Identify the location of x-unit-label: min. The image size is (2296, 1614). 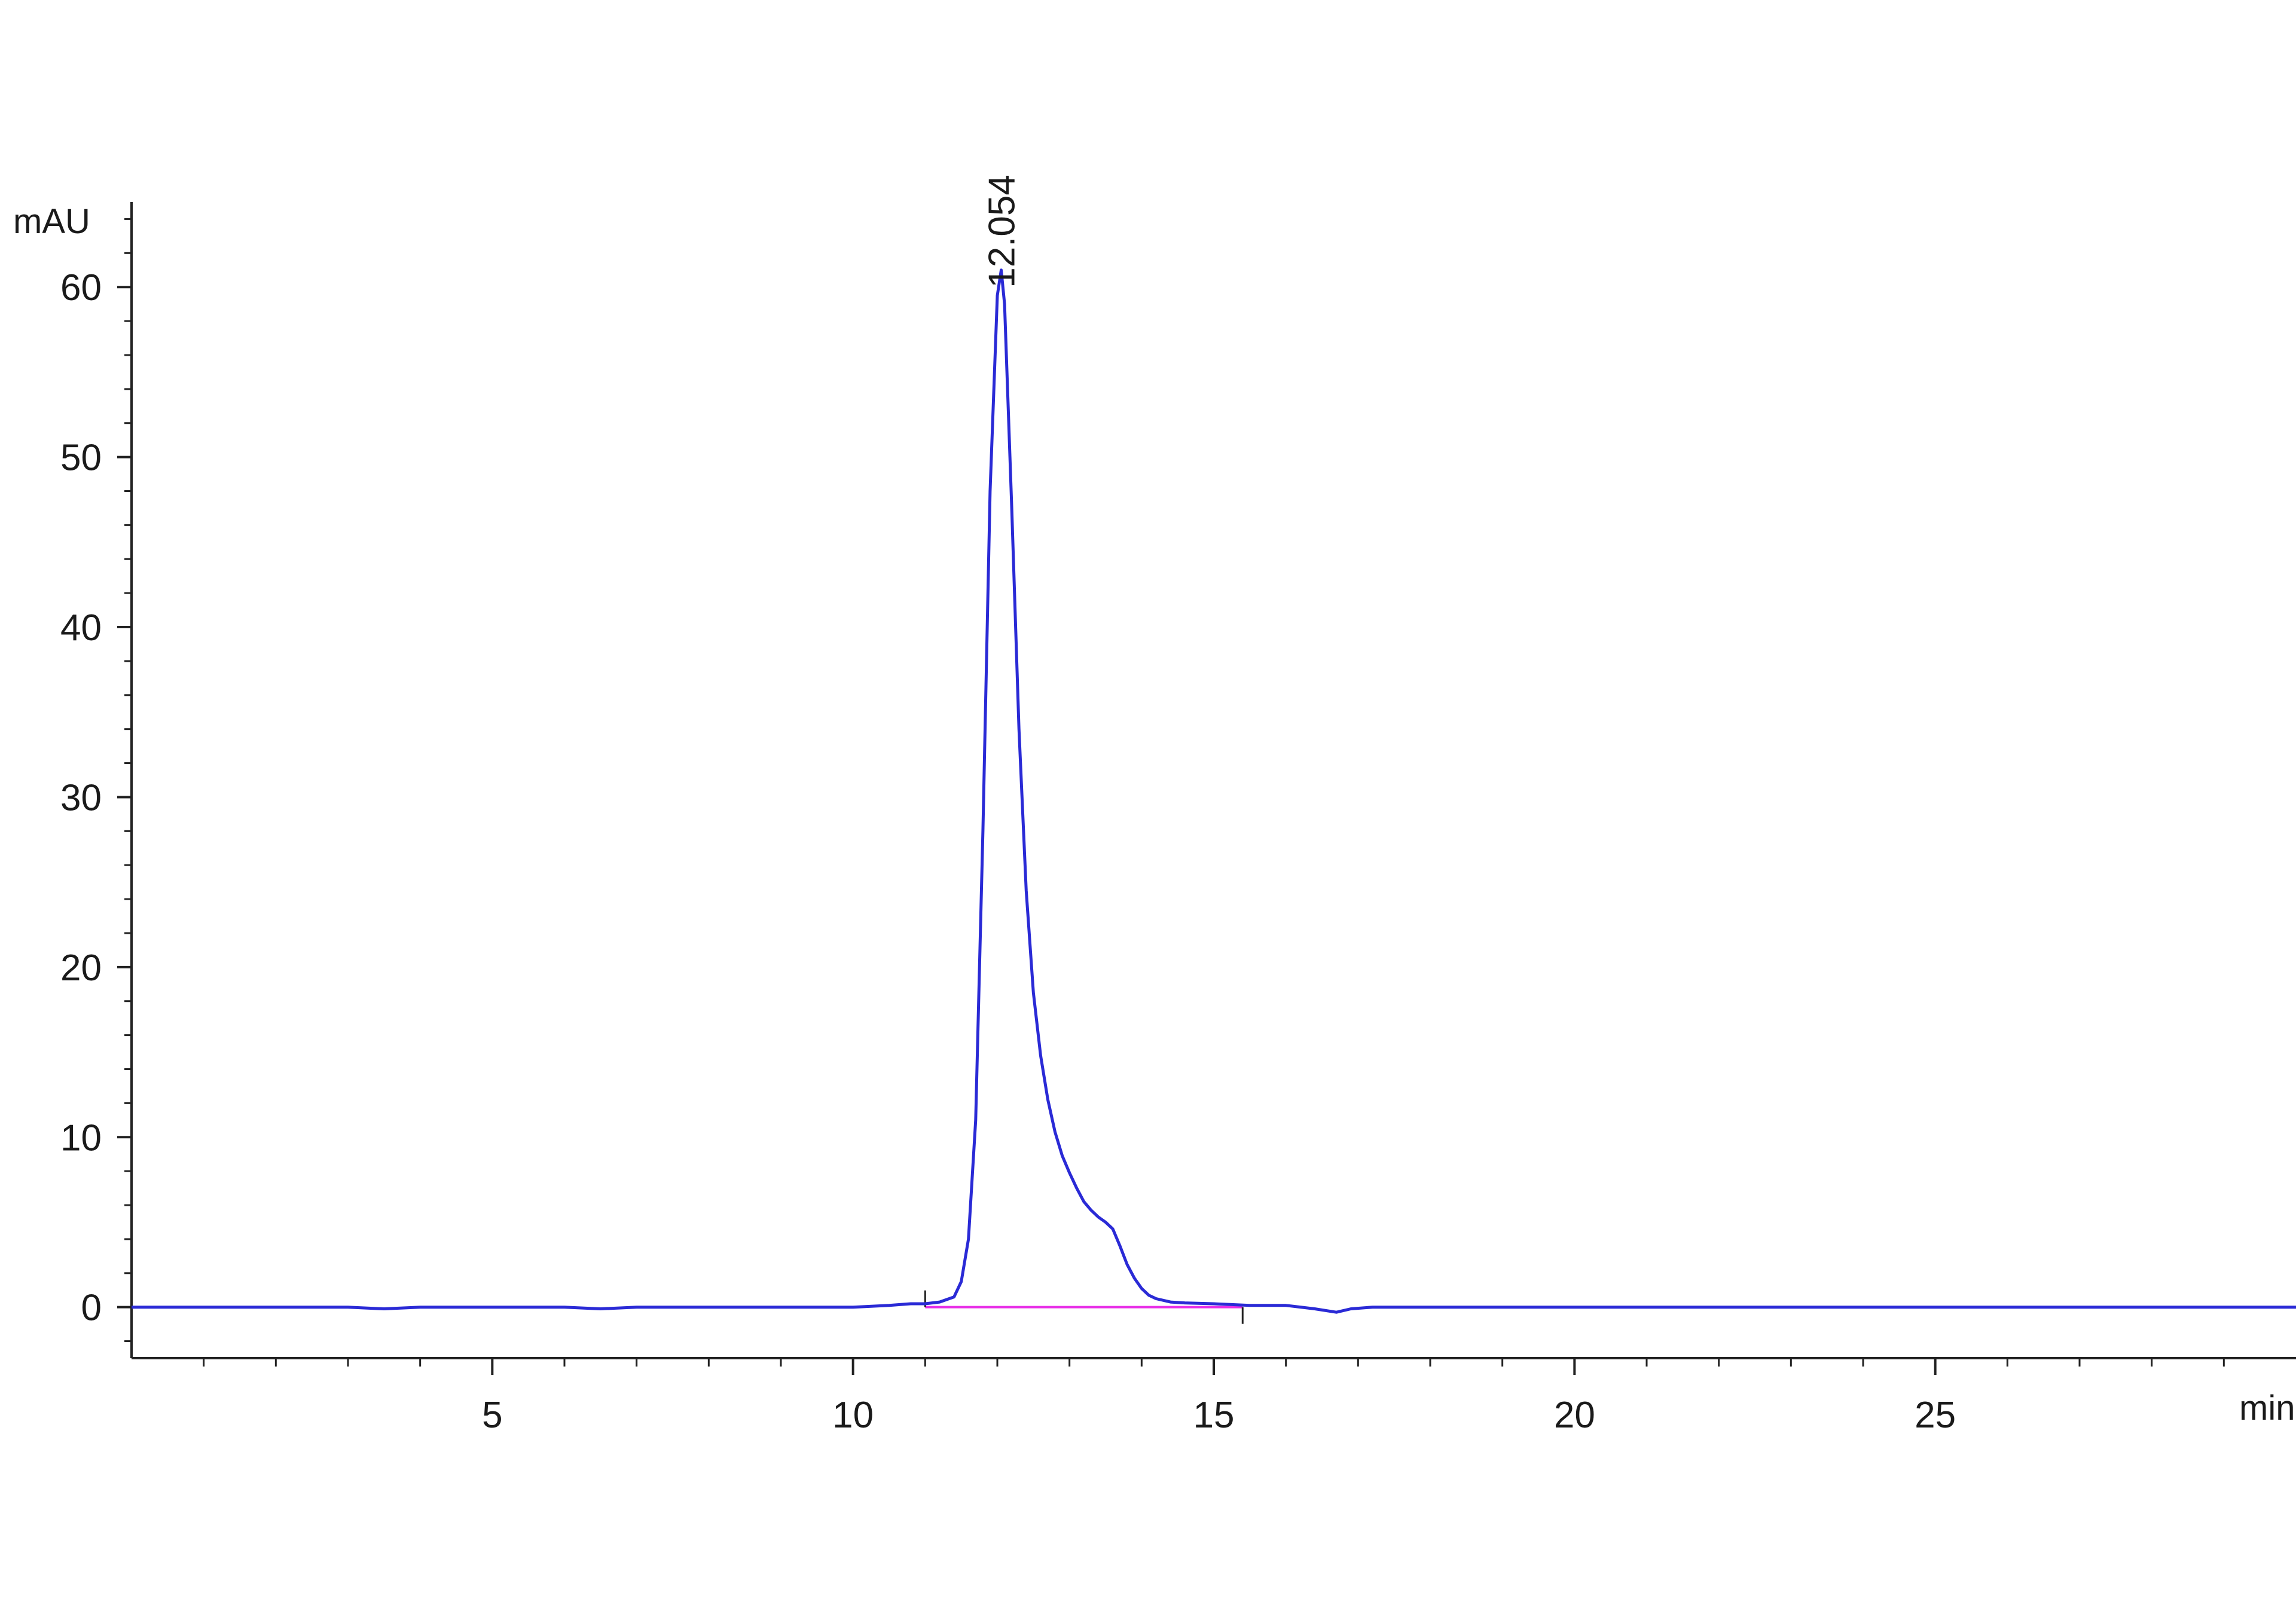
(2267, 1408).